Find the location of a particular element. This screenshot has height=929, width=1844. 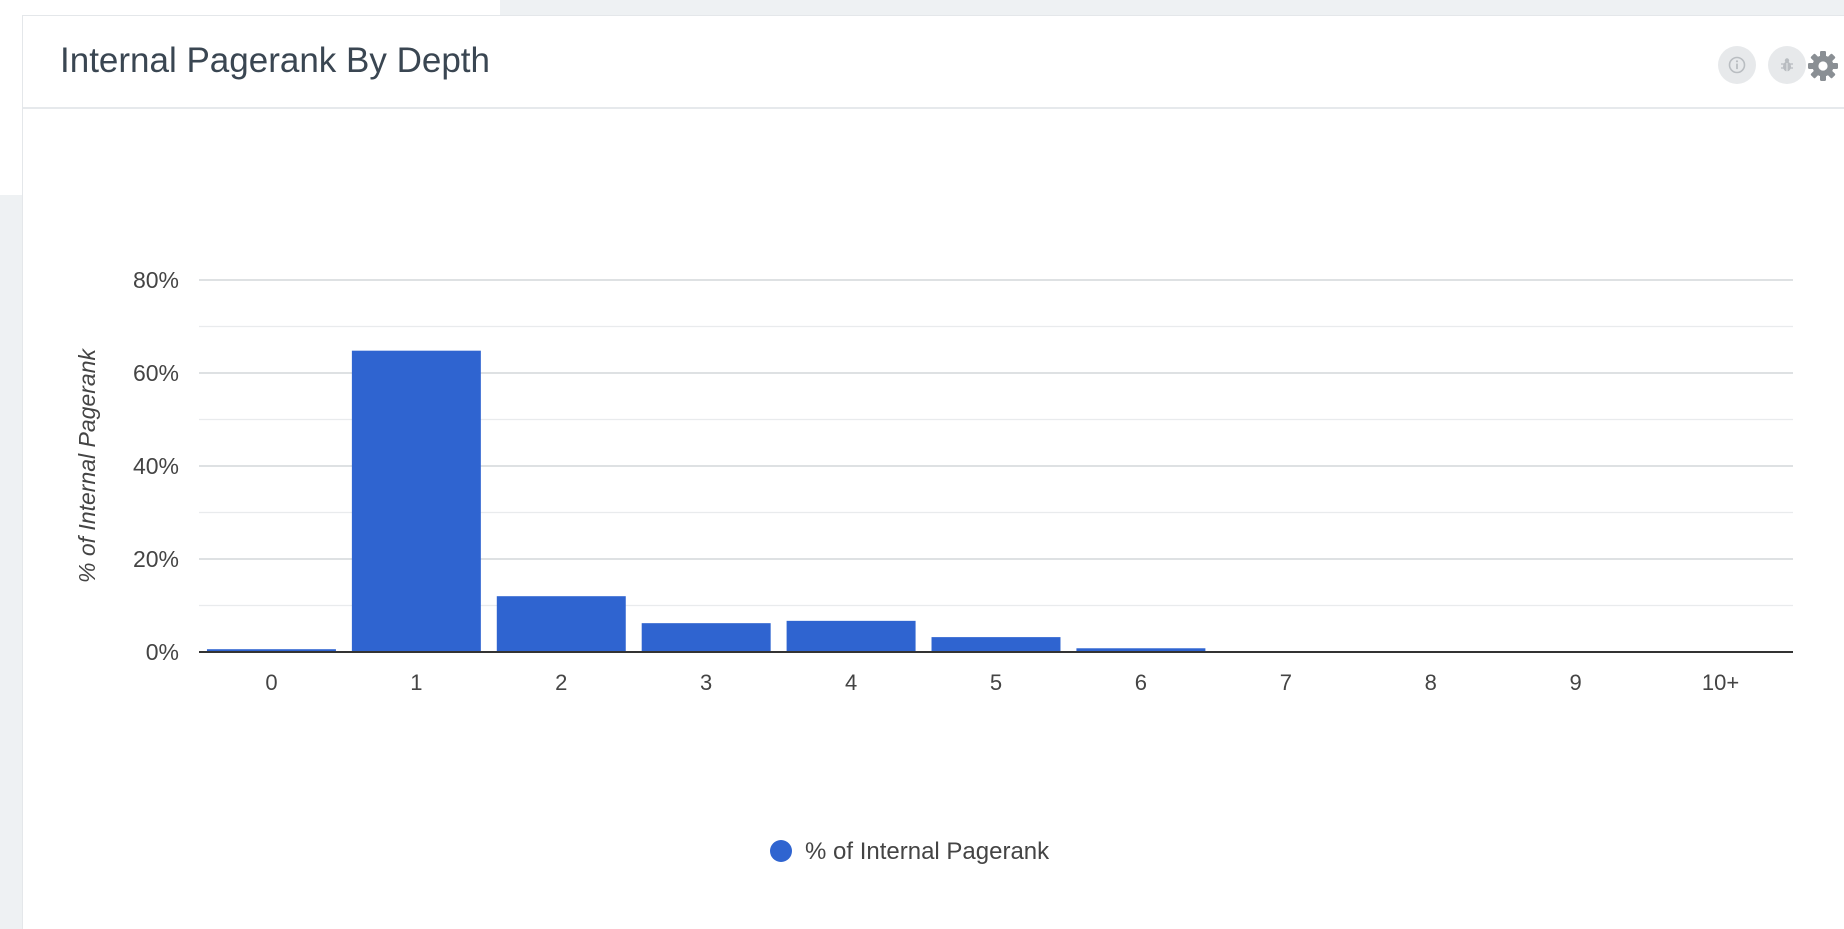

info-button is located at coordinates (1737, 65).